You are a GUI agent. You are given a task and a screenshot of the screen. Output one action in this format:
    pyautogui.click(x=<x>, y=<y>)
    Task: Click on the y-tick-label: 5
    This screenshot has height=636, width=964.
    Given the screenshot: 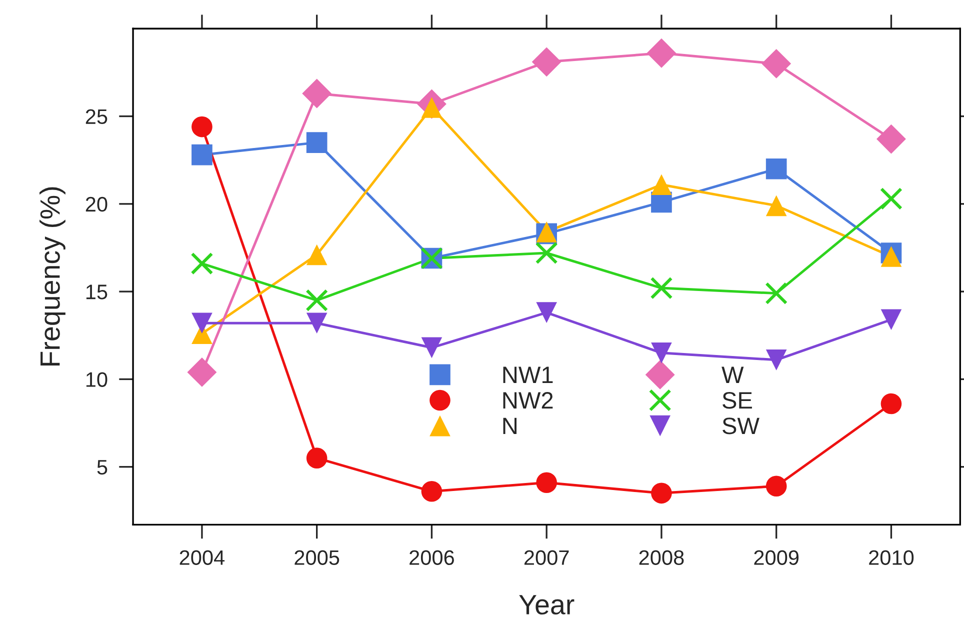 What is the action you would take?
    pyautogui.click(x=102, y=467)
    